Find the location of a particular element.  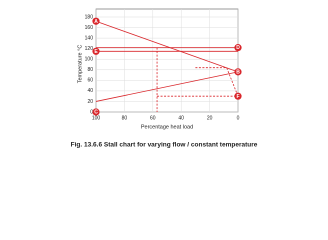

y-tick-label: 40 is located at coordinates (90, 91).